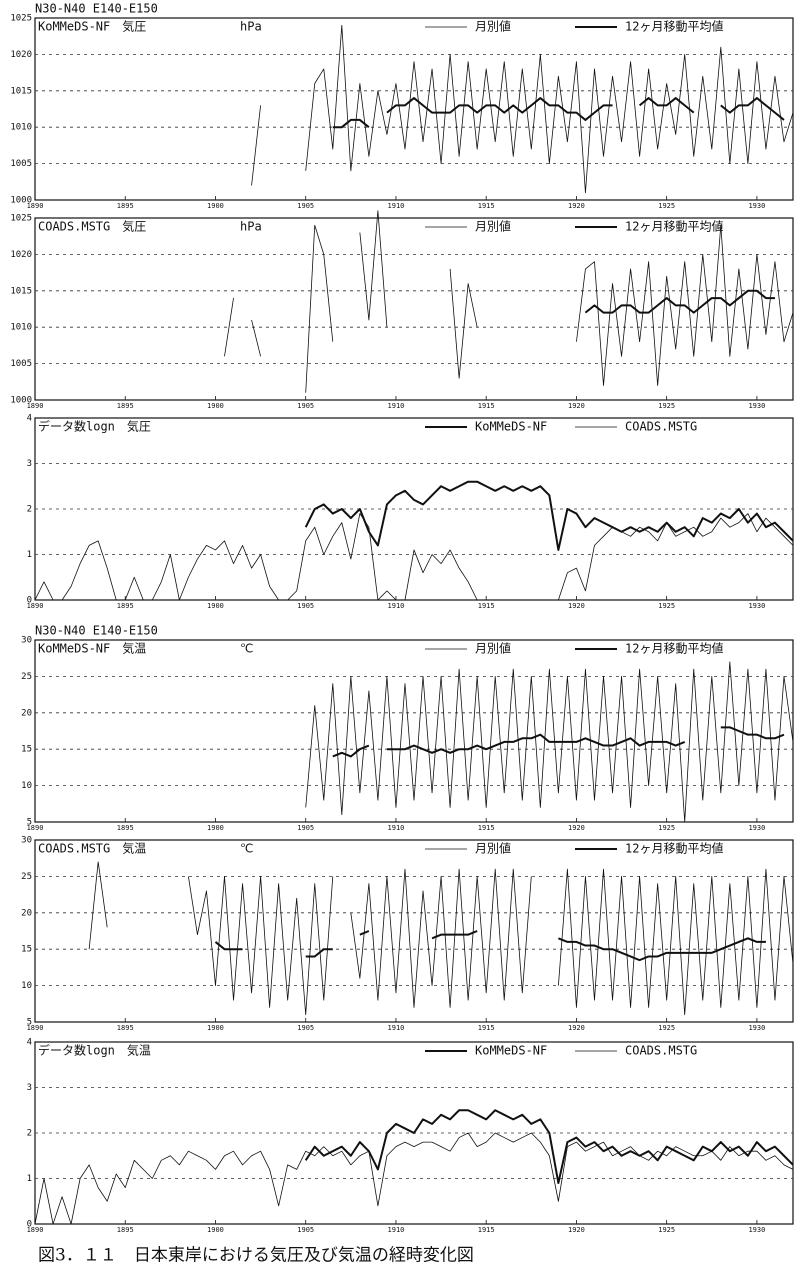  I want to click on region-title: N30-N40 E140-E150, so click(96, 631).